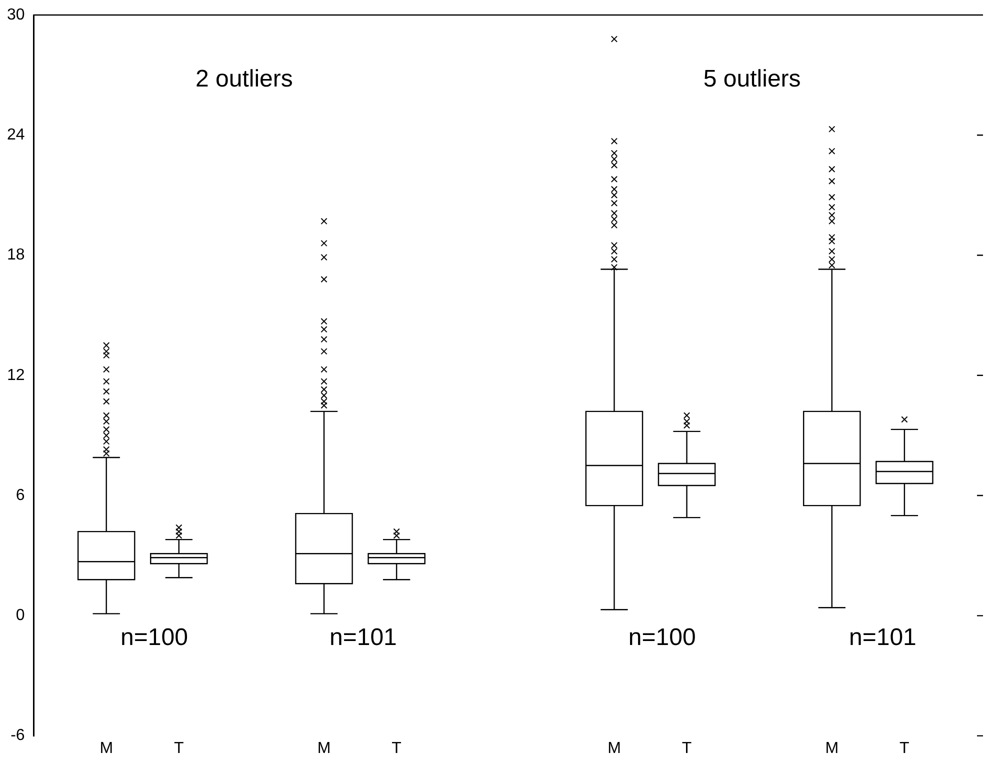 This screenshot has width=987, height=765. What do you see at coordinates (16, 135) in the screenshot?
I see `y-tick-label: 24` at bounding box center [16, 135].